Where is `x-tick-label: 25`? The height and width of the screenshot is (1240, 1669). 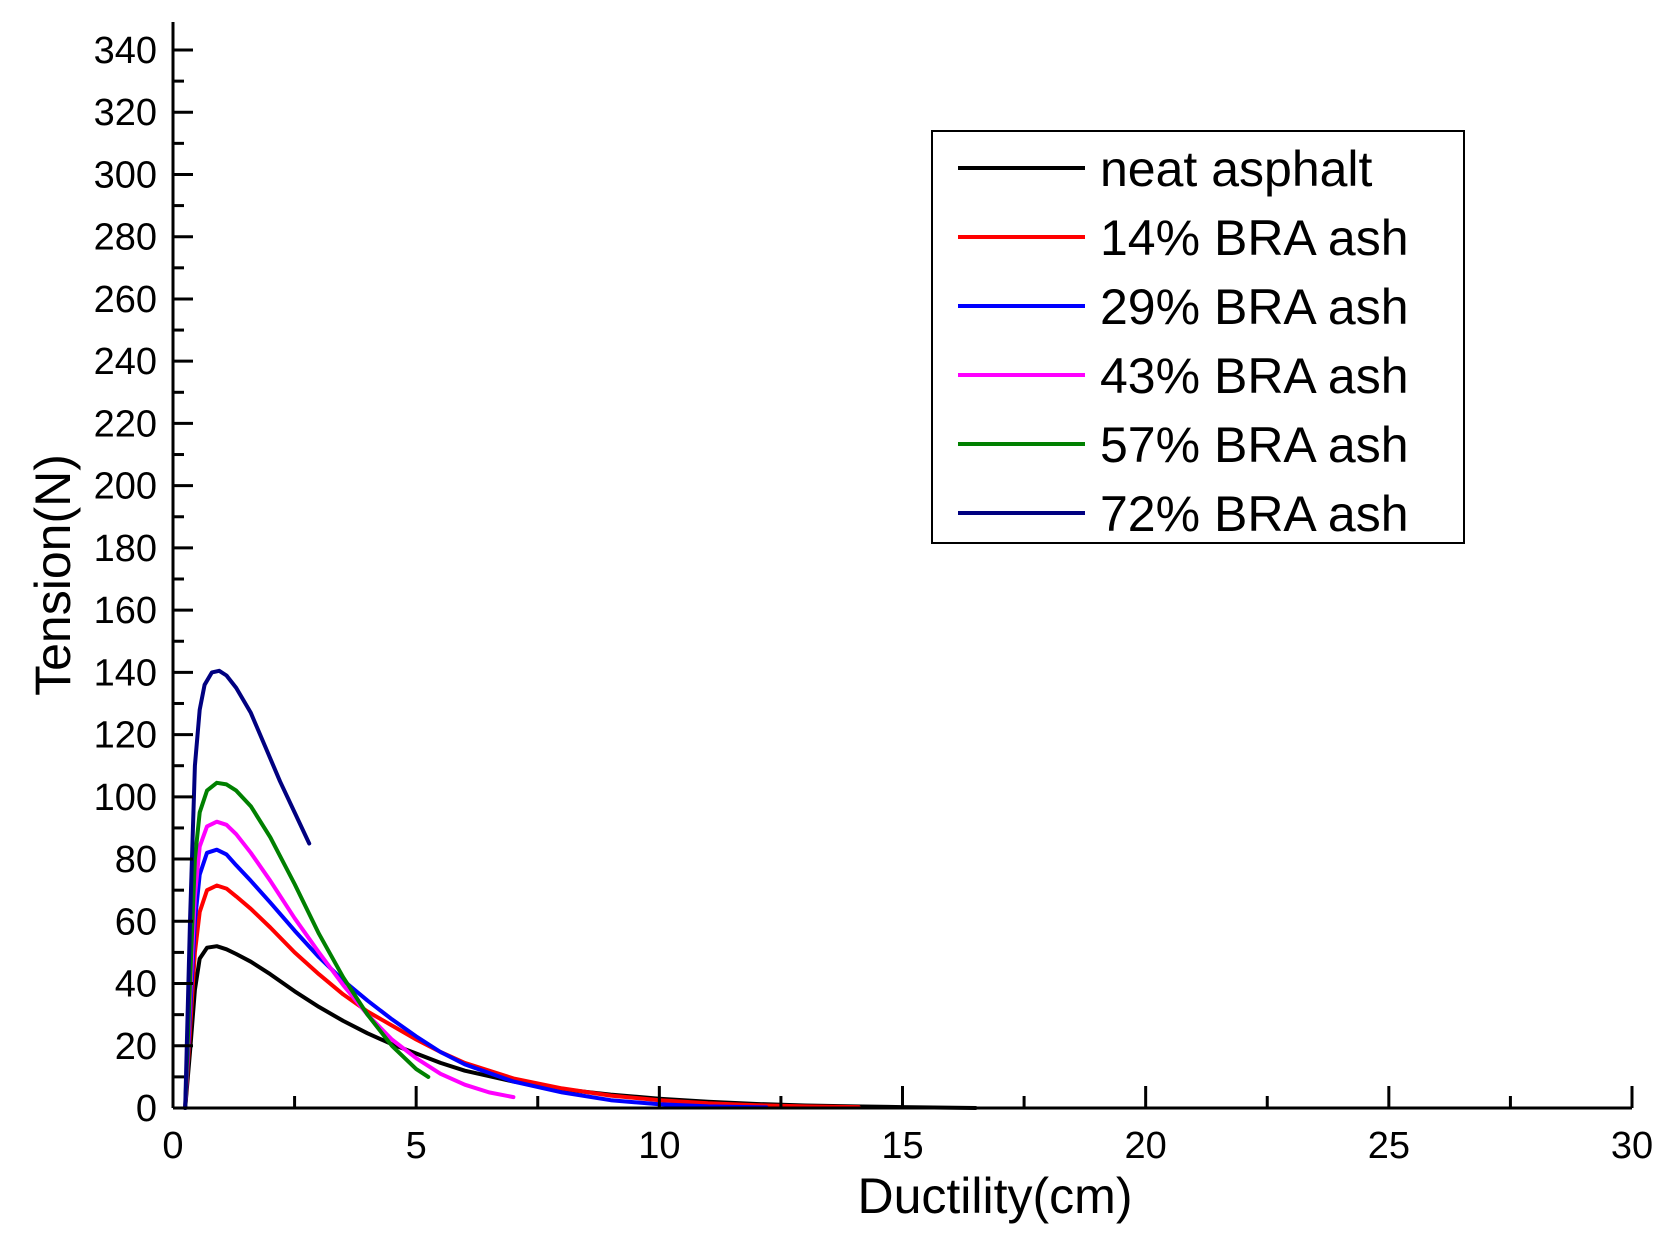 x-tick-label: 25 is located at coordinates (1389, 1146).